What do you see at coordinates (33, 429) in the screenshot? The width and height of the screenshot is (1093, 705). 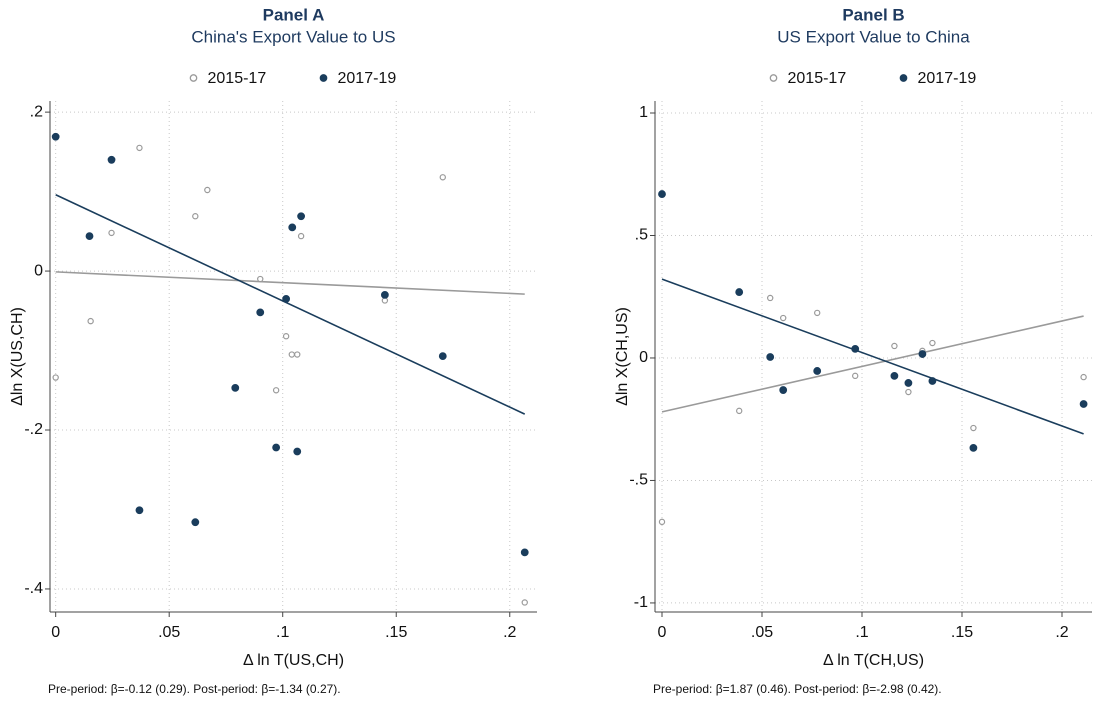 I see `y-tick-label: -.2` at bounding box center [33, 429].